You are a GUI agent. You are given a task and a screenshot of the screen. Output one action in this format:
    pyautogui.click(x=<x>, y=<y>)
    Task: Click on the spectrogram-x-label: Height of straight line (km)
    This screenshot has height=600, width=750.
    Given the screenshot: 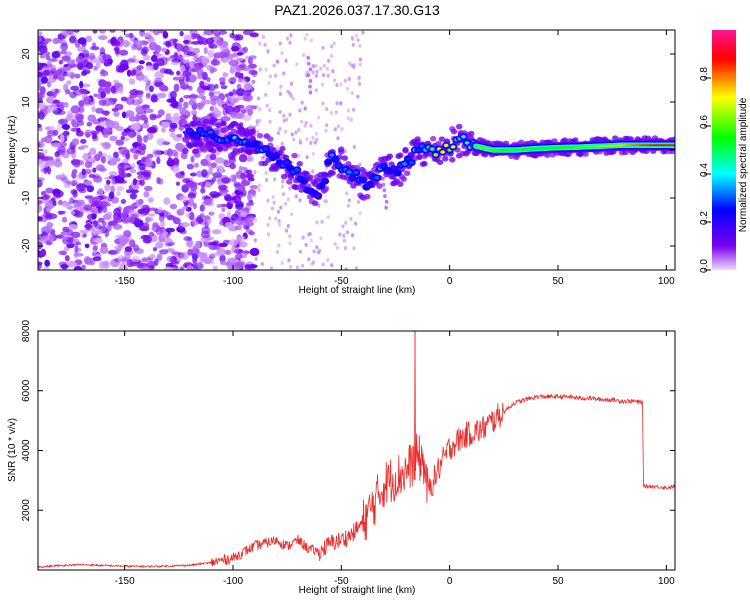 What is the action you would take?
    pyautogui.click(x=357, y=290)
    